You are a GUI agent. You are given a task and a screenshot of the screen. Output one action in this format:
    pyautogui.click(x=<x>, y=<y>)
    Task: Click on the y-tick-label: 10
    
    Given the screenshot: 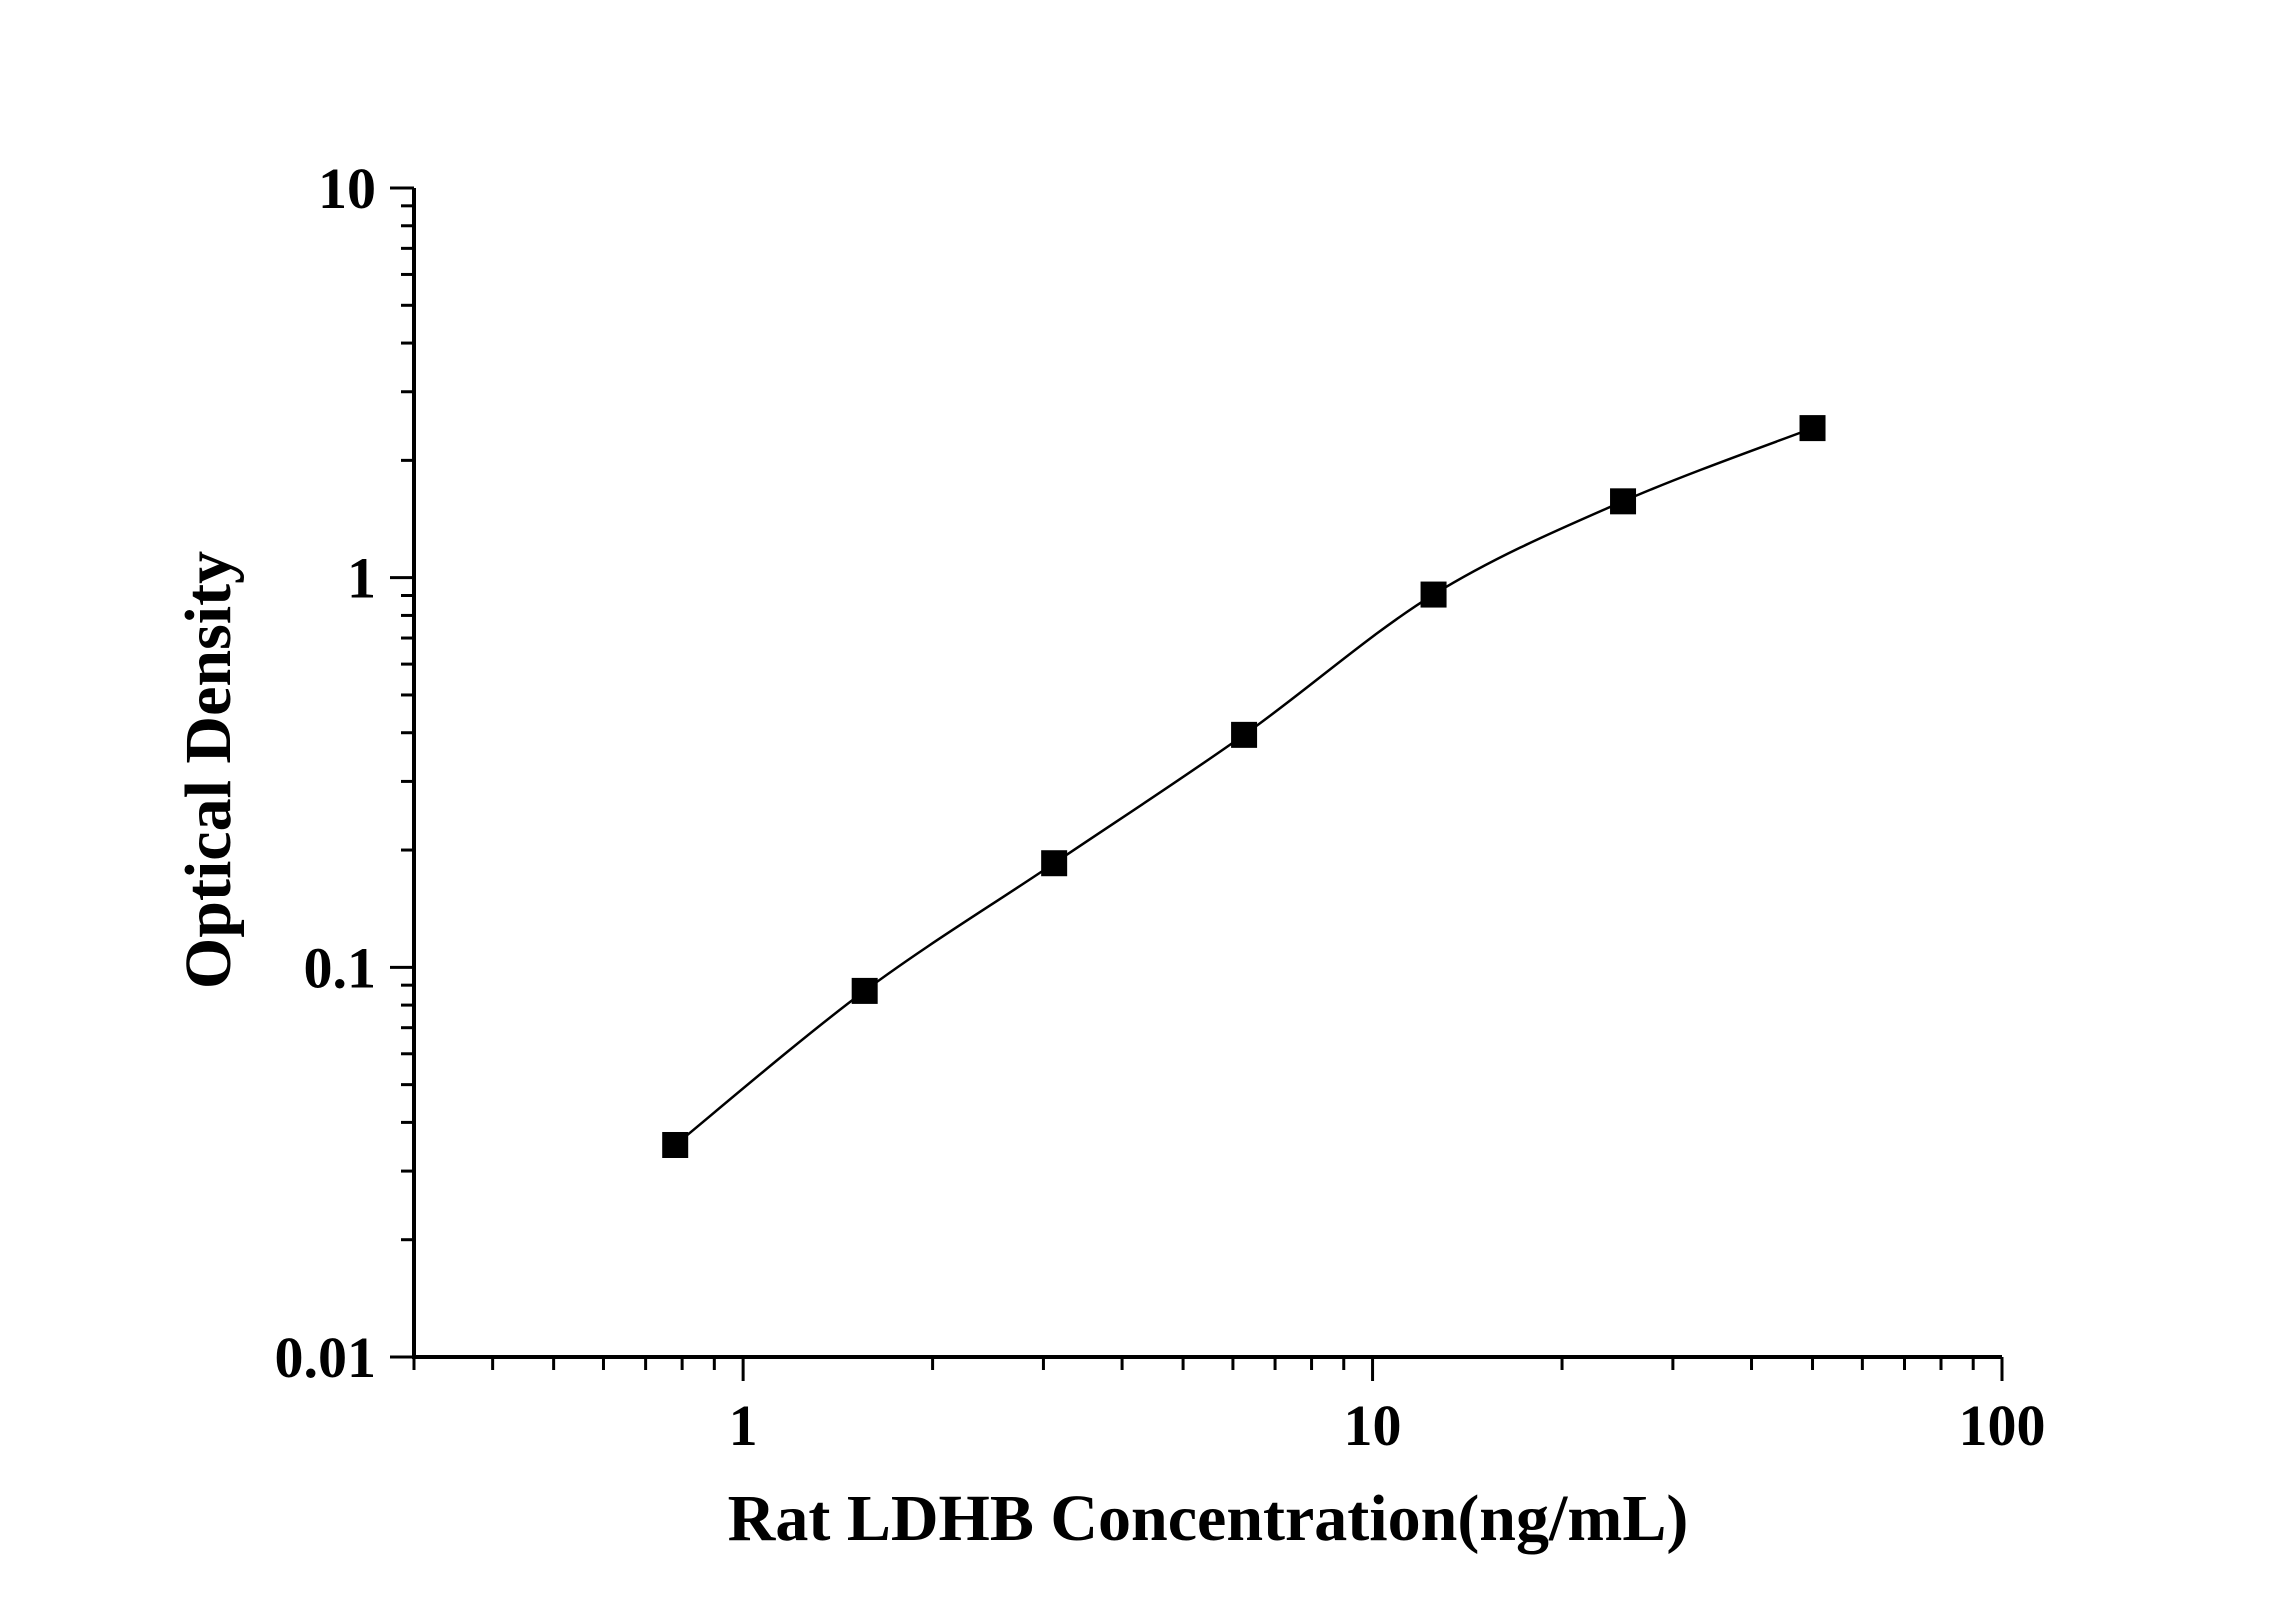 What is the action you would take?
    pyautogui.click(x=347, y=188)
    